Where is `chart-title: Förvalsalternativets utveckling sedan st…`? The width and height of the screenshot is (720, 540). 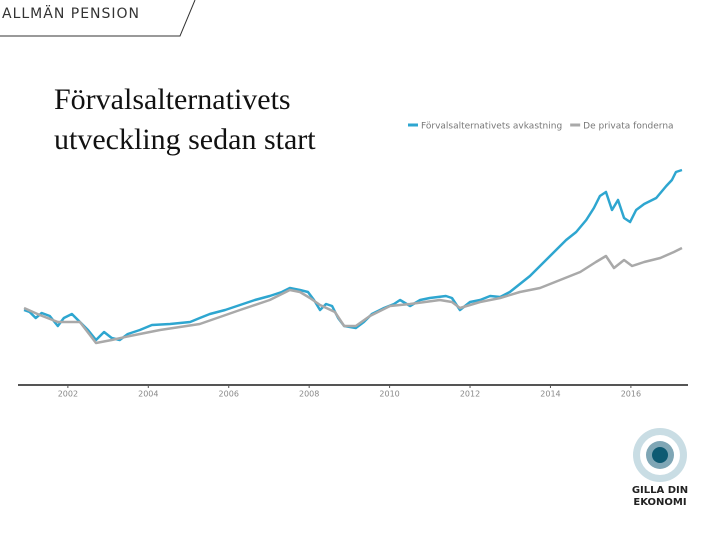 chart-title: Förvalsalternativets utveckling sedan st… is located at coordinates (185, 119).